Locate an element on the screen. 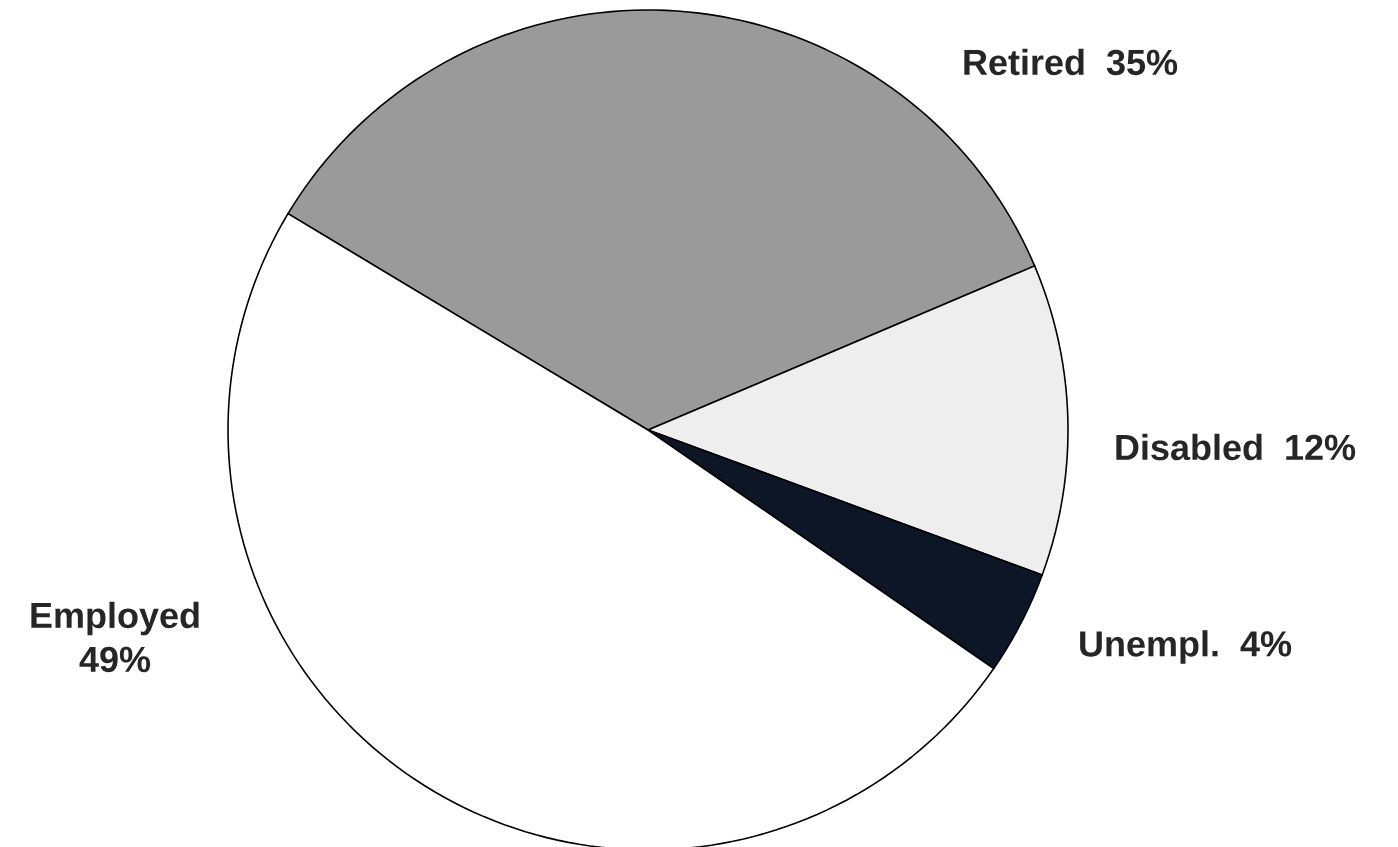 The height and width of the screenshot is (847, 1398). data-label: 35% is located at coordinates (1142, 62).